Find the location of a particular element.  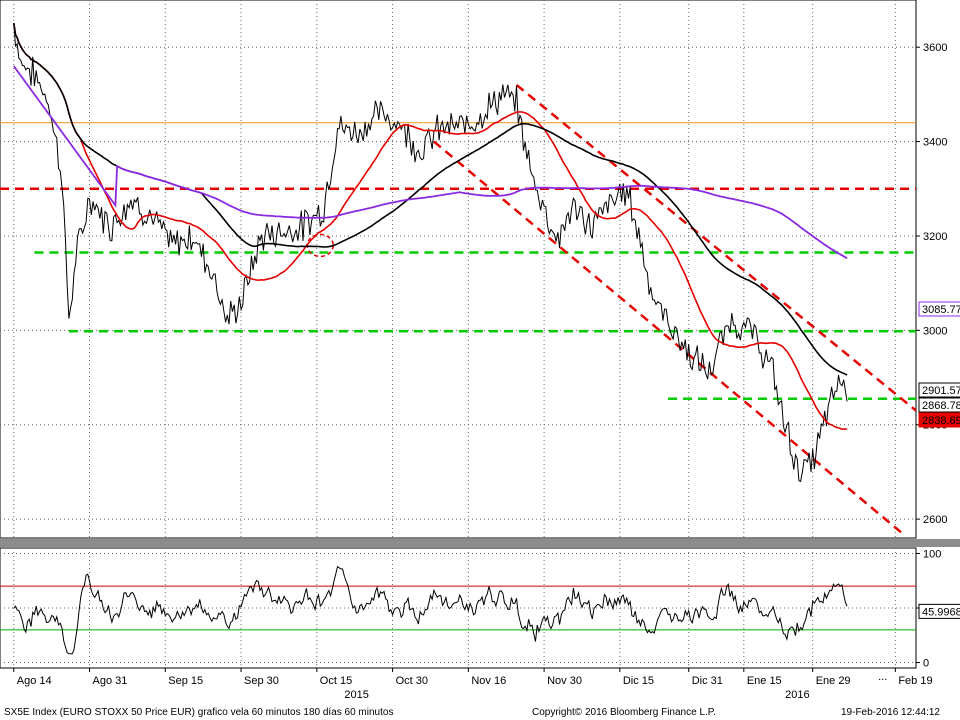

x-tick-label: Ene 15 is located at coordinates (764, 681).